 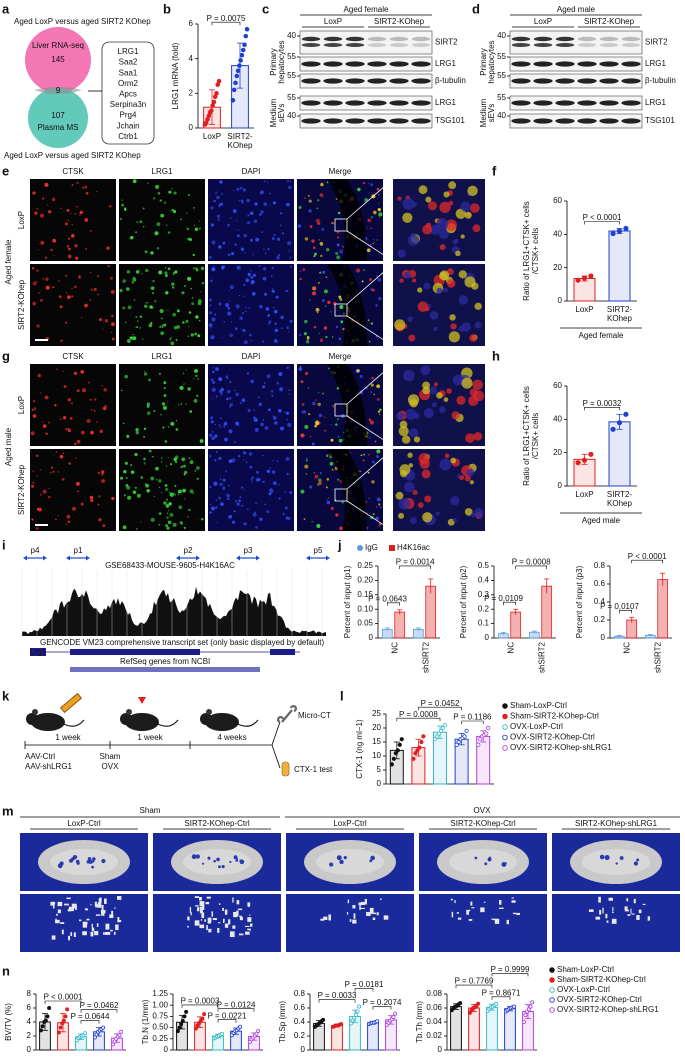 What do you see at coordinates (21, 489) in the screenshot?
I see `row-label: SIRT2-KOhep` at bounding box center [21, 489].